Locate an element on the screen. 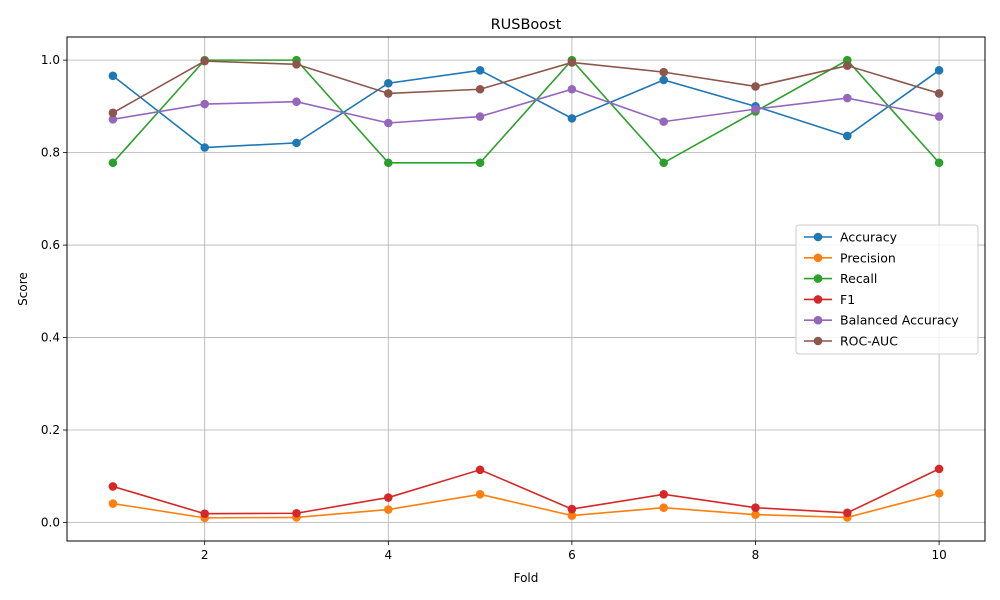  legend-label: Balanced Accuracy is located at coordinates (899, 320).